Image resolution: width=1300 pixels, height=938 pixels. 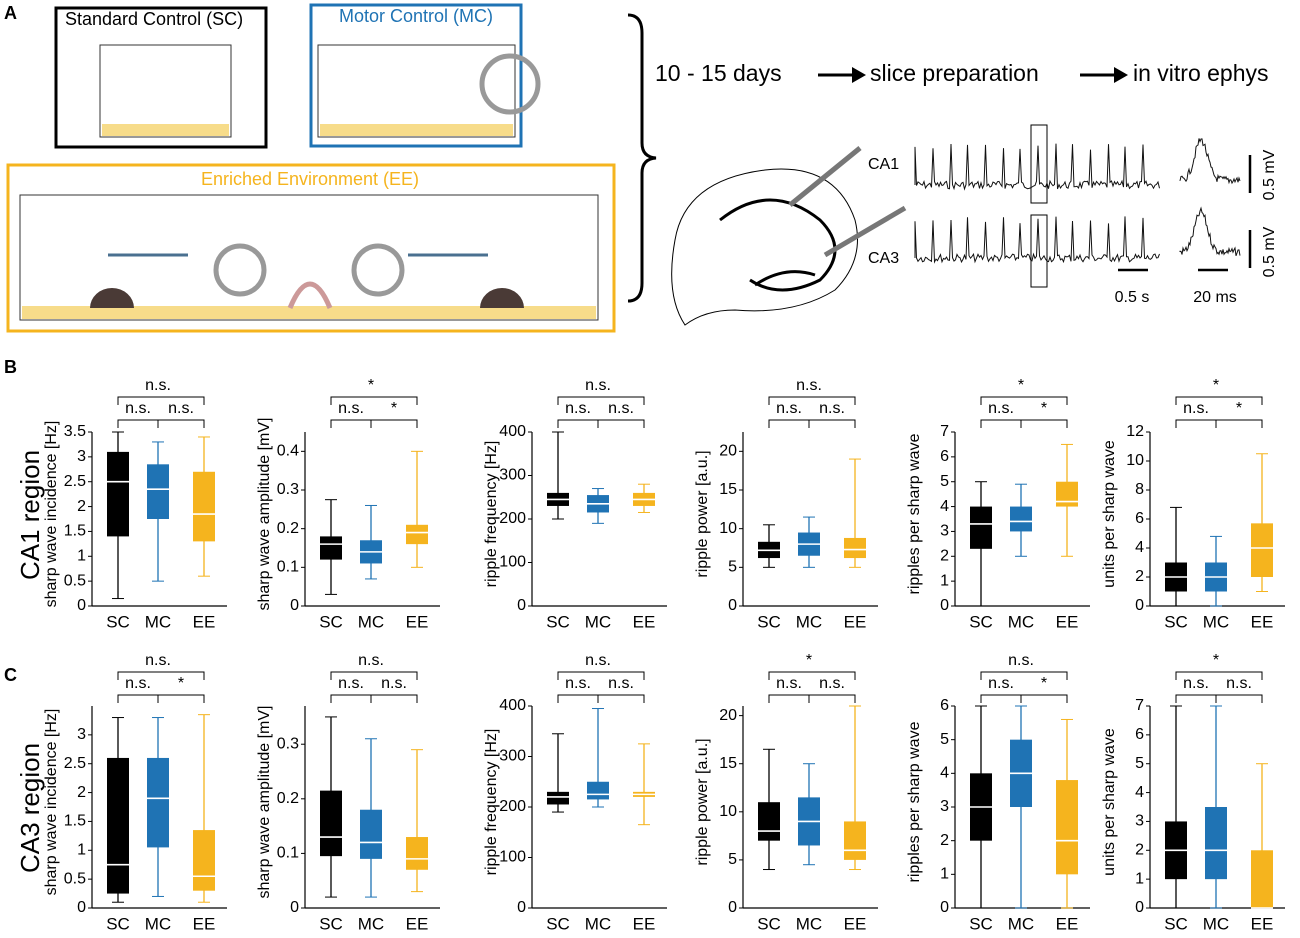 I want to click on tunnel, so click(x=310, y=295).